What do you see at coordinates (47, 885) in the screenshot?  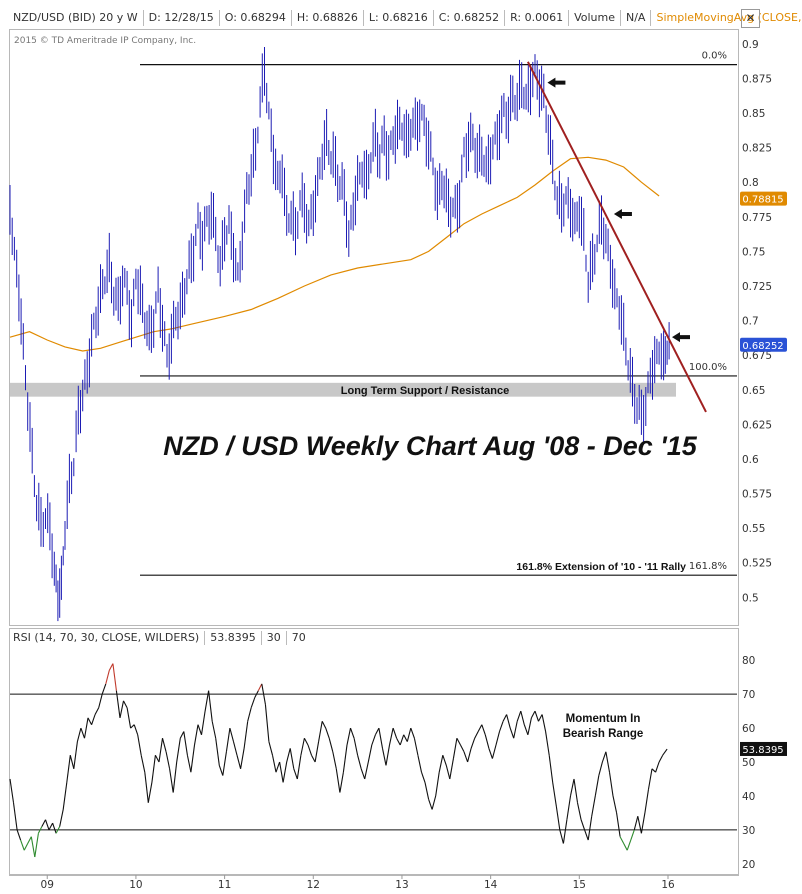 I see `x-axis-tick-label: 09` at bounding box center [47, 885].